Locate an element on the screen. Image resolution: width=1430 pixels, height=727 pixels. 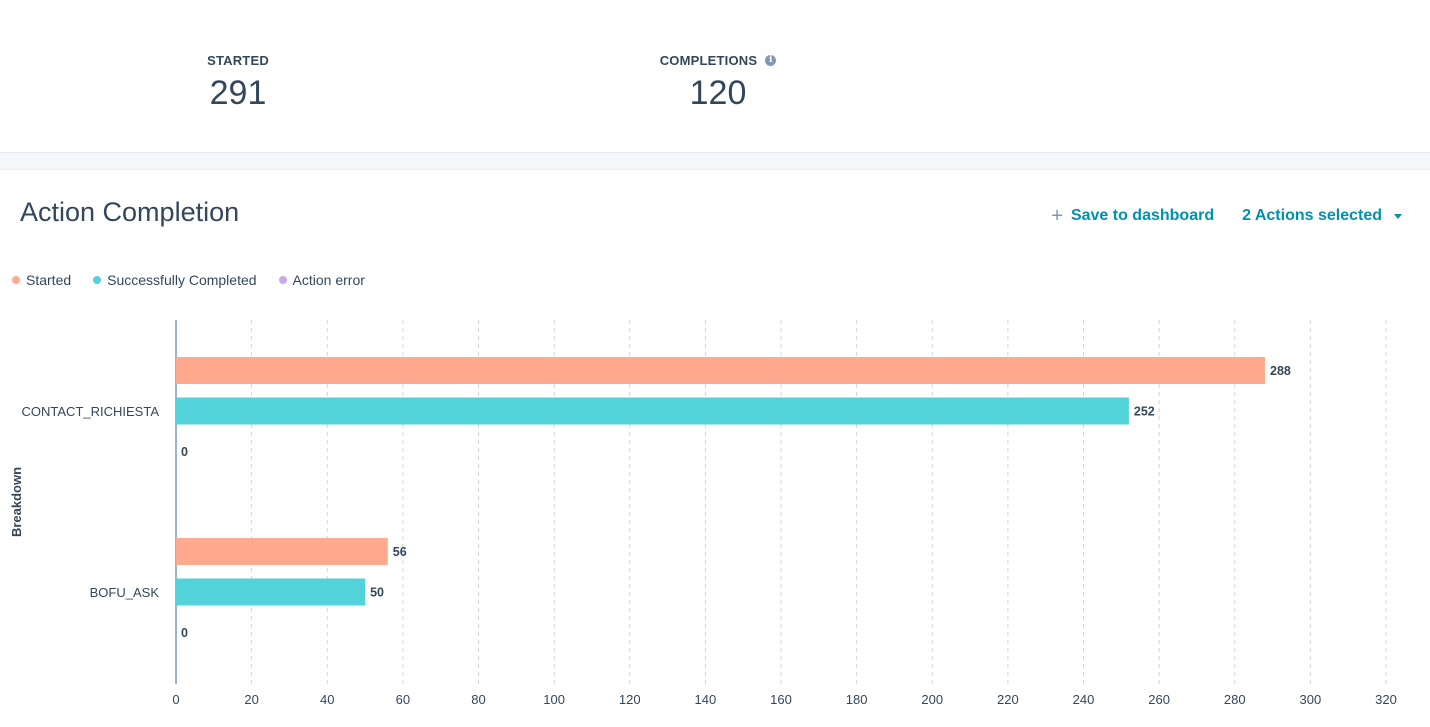
completions-value: 120 is located at coordinates (718, 93).